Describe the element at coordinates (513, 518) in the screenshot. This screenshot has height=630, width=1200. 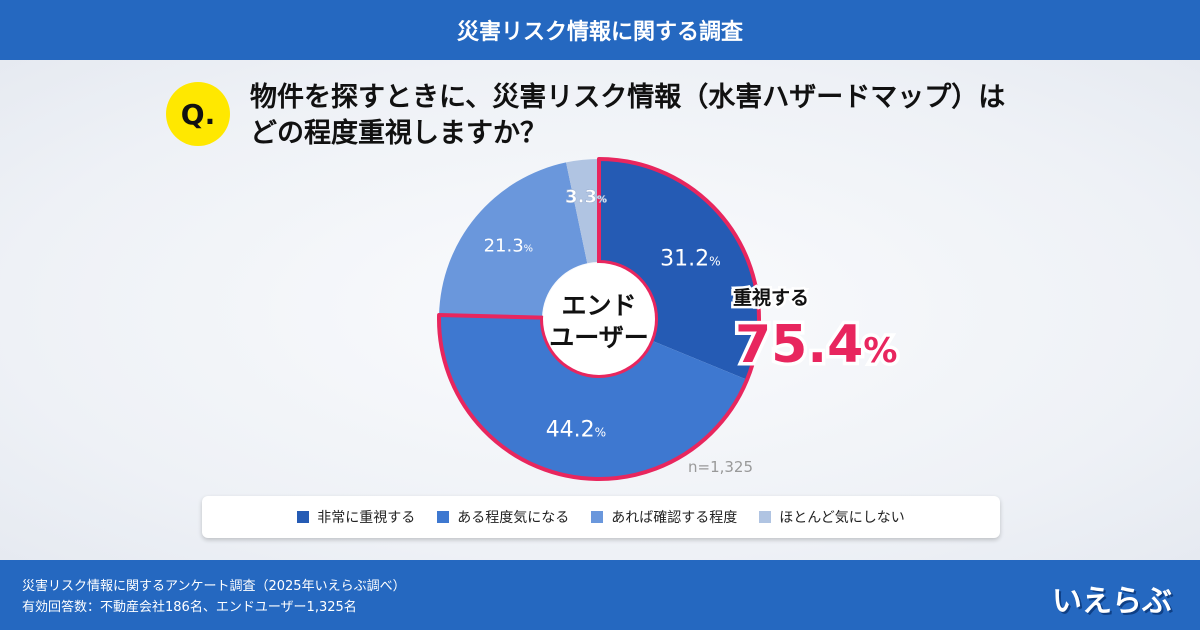
I see `legend-label: ある程度気になる` at that location.